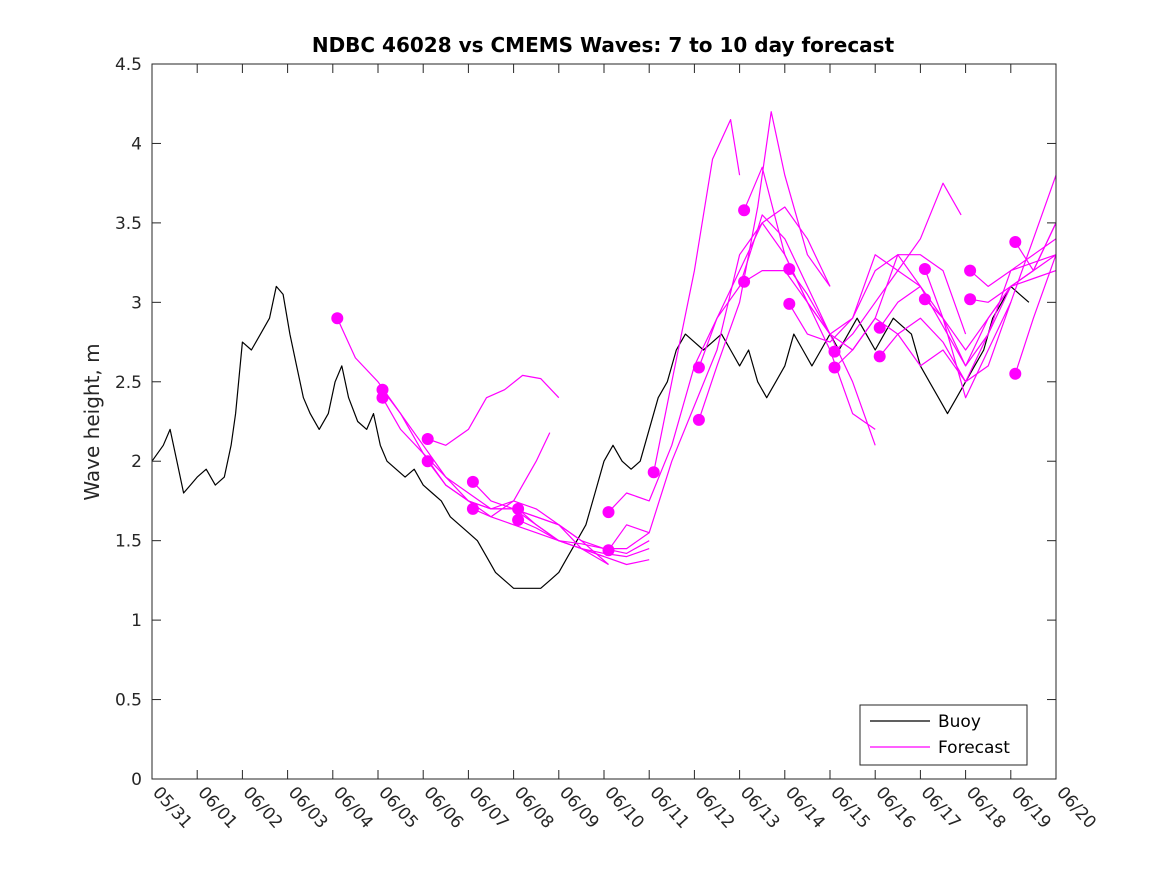 The width and height of the screenshot is (1167, 875). What do you see at coordinates (136, 462) in the screenshot?
I see `y-tick-label: 2` at bounding box center [136, 462].